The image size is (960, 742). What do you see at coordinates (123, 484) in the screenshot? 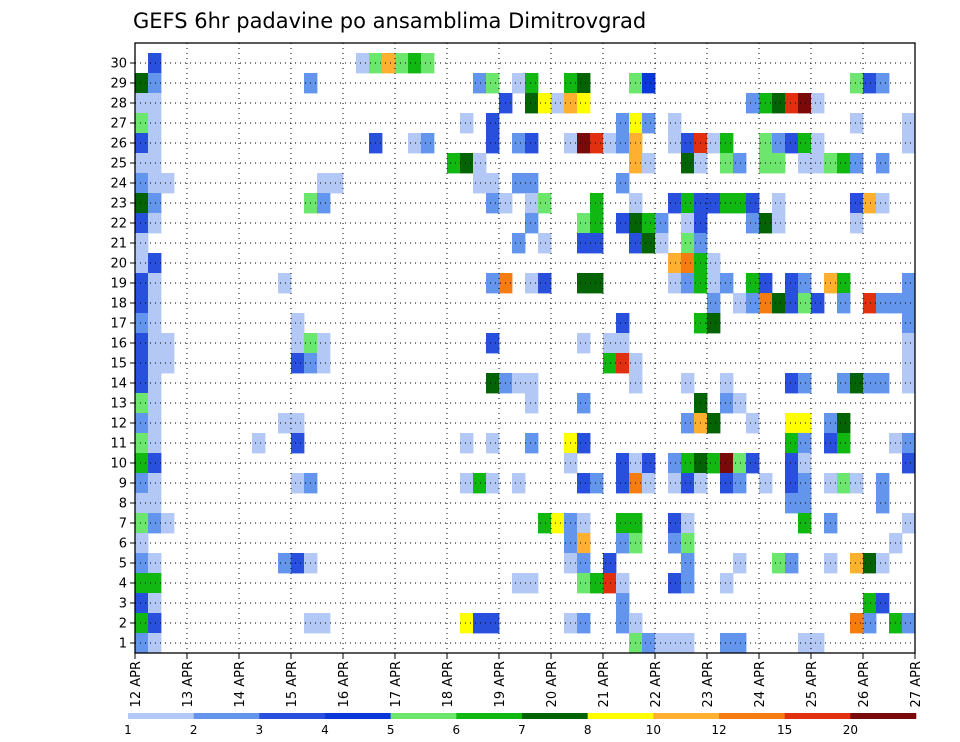
I see `y-tick-label: 9` at bounding box center [123, 484].